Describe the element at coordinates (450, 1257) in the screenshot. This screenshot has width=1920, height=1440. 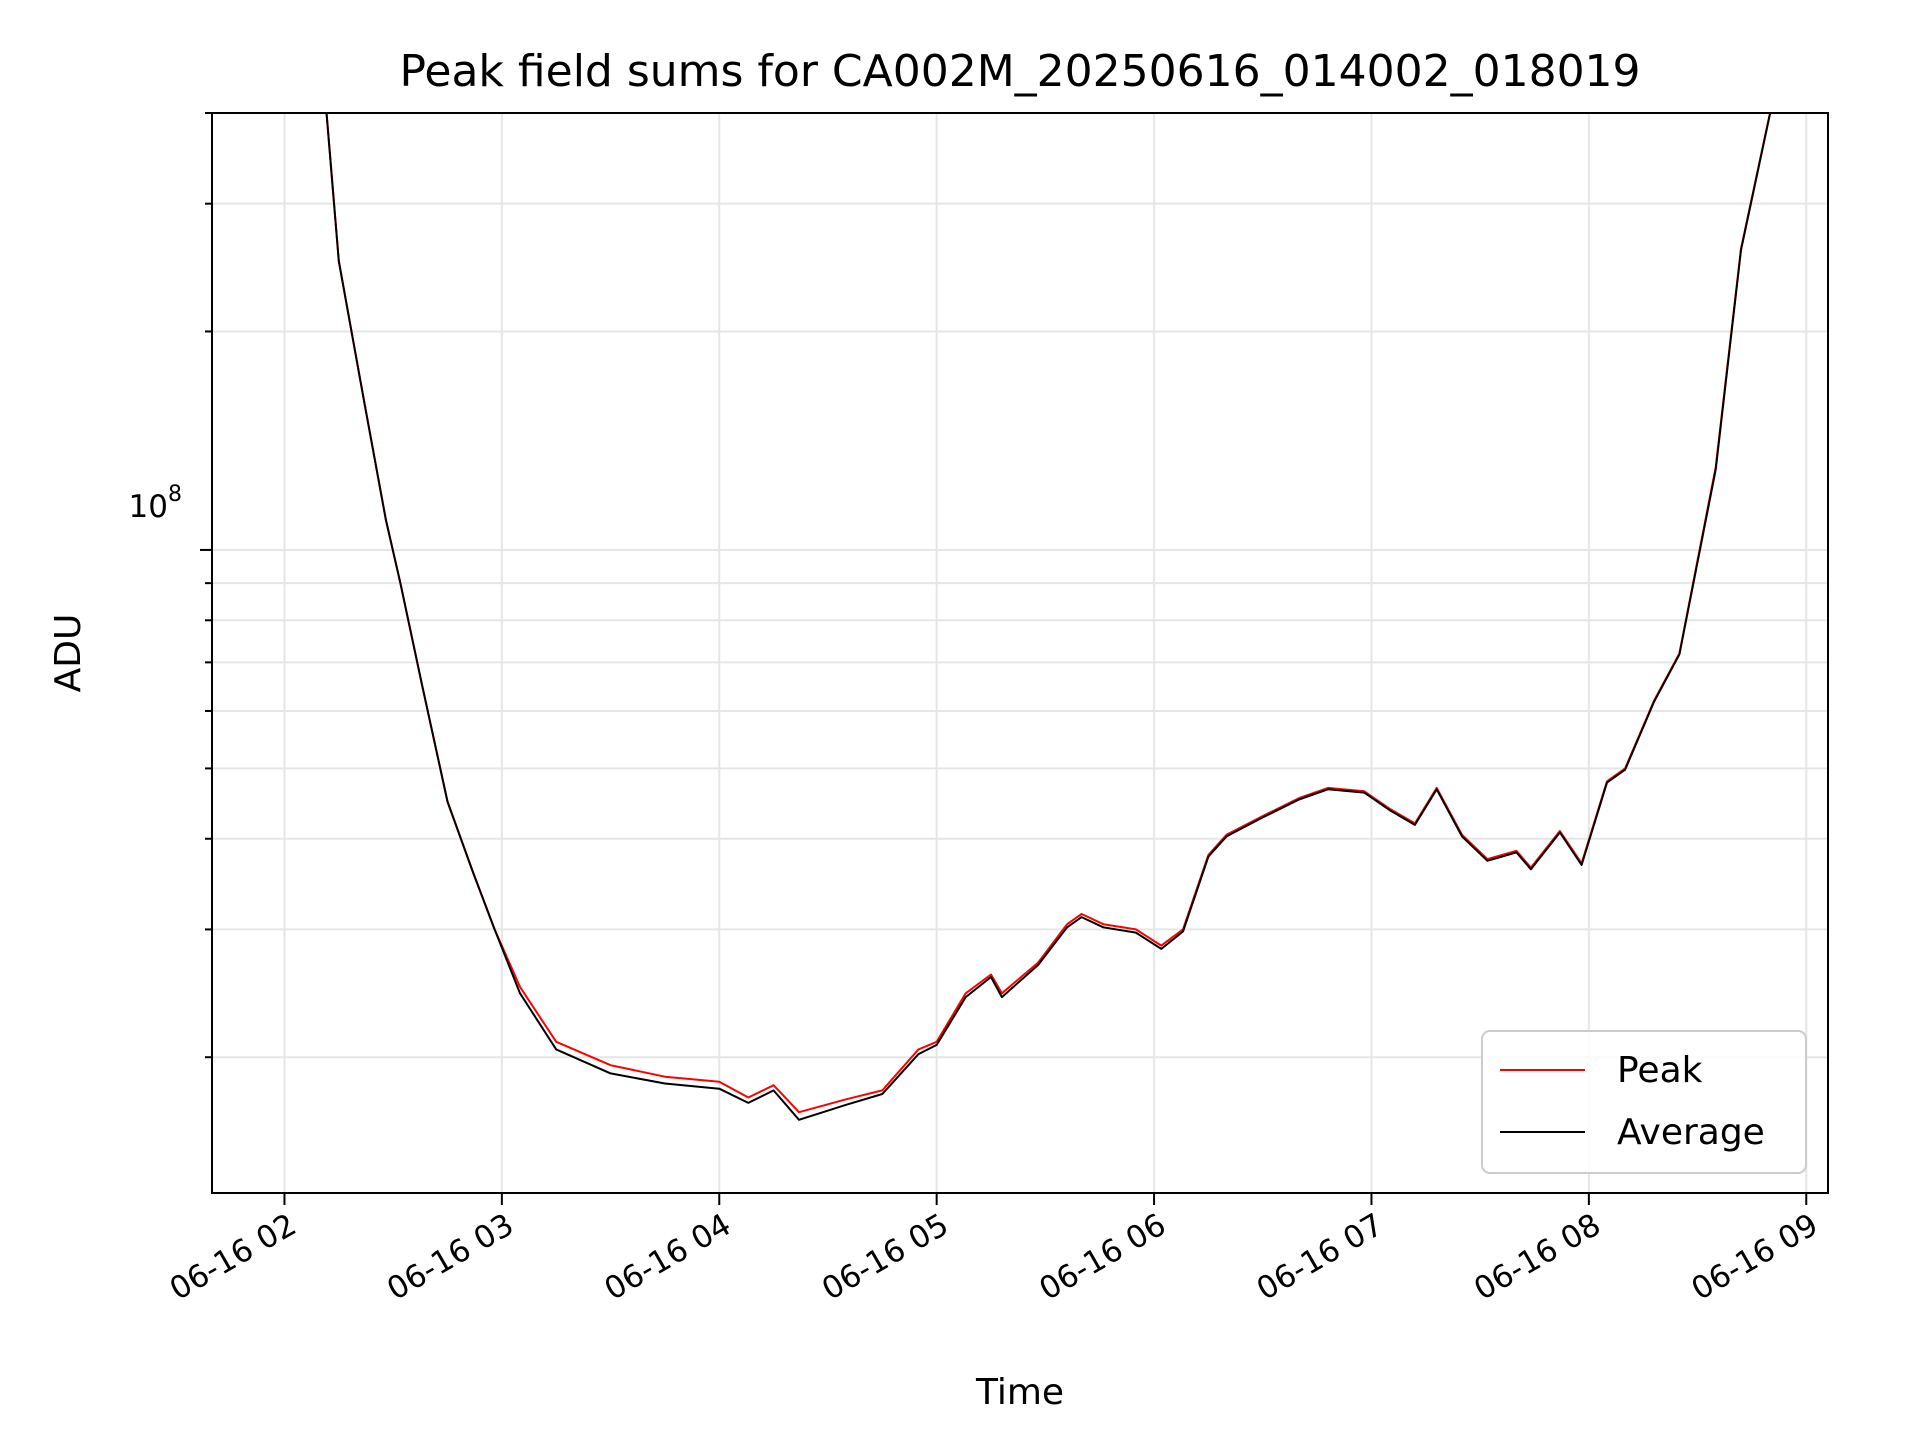
I see `x-tick-label: 06-16 03` at that location.